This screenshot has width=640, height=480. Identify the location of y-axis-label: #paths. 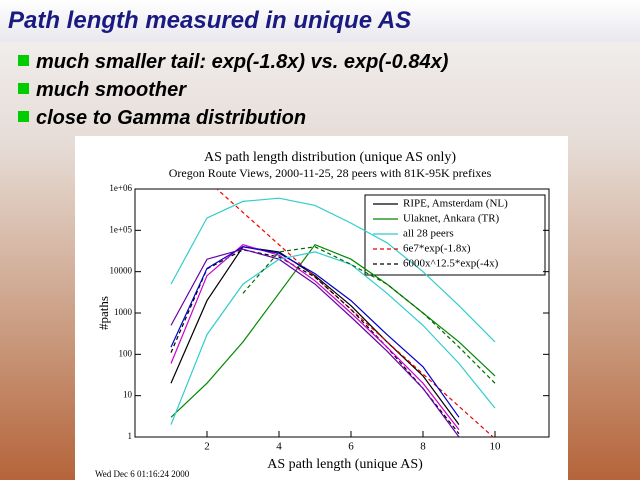
(103, 313).